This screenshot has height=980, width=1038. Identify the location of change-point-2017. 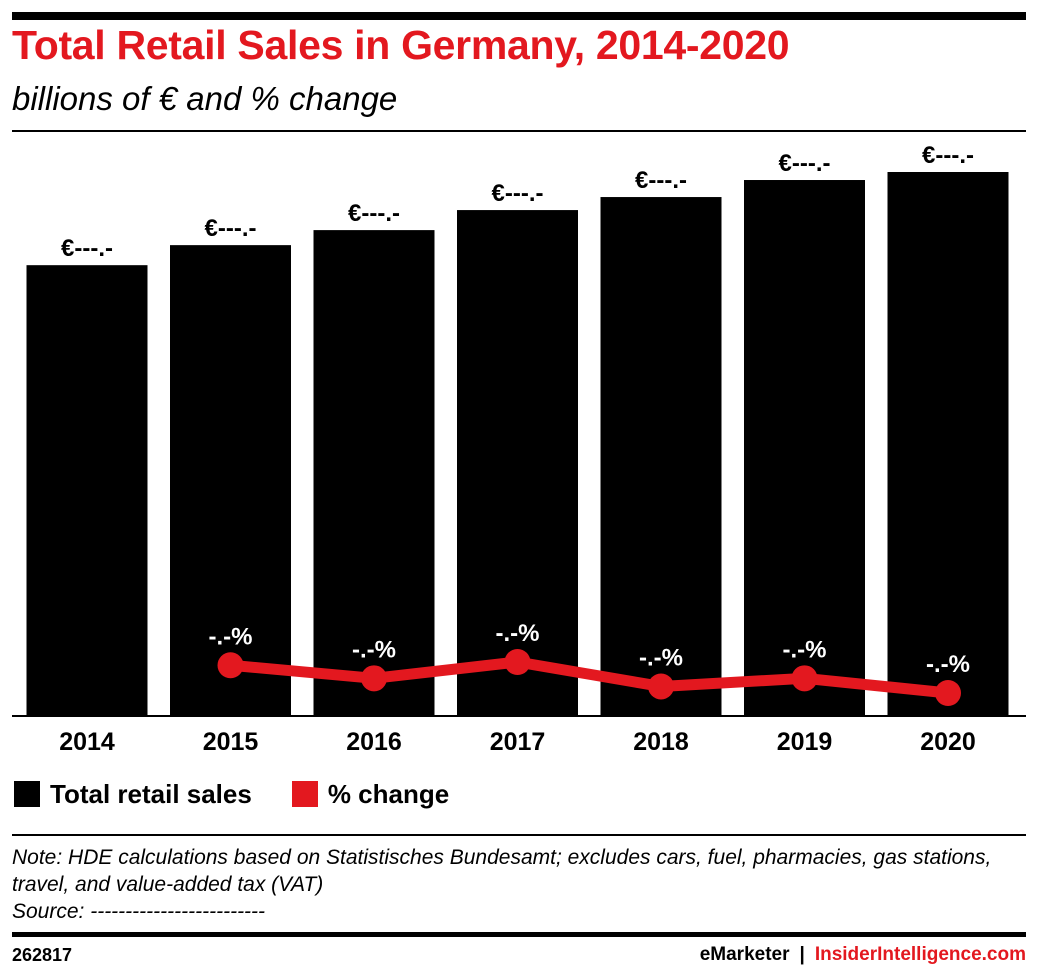
(517, 662).